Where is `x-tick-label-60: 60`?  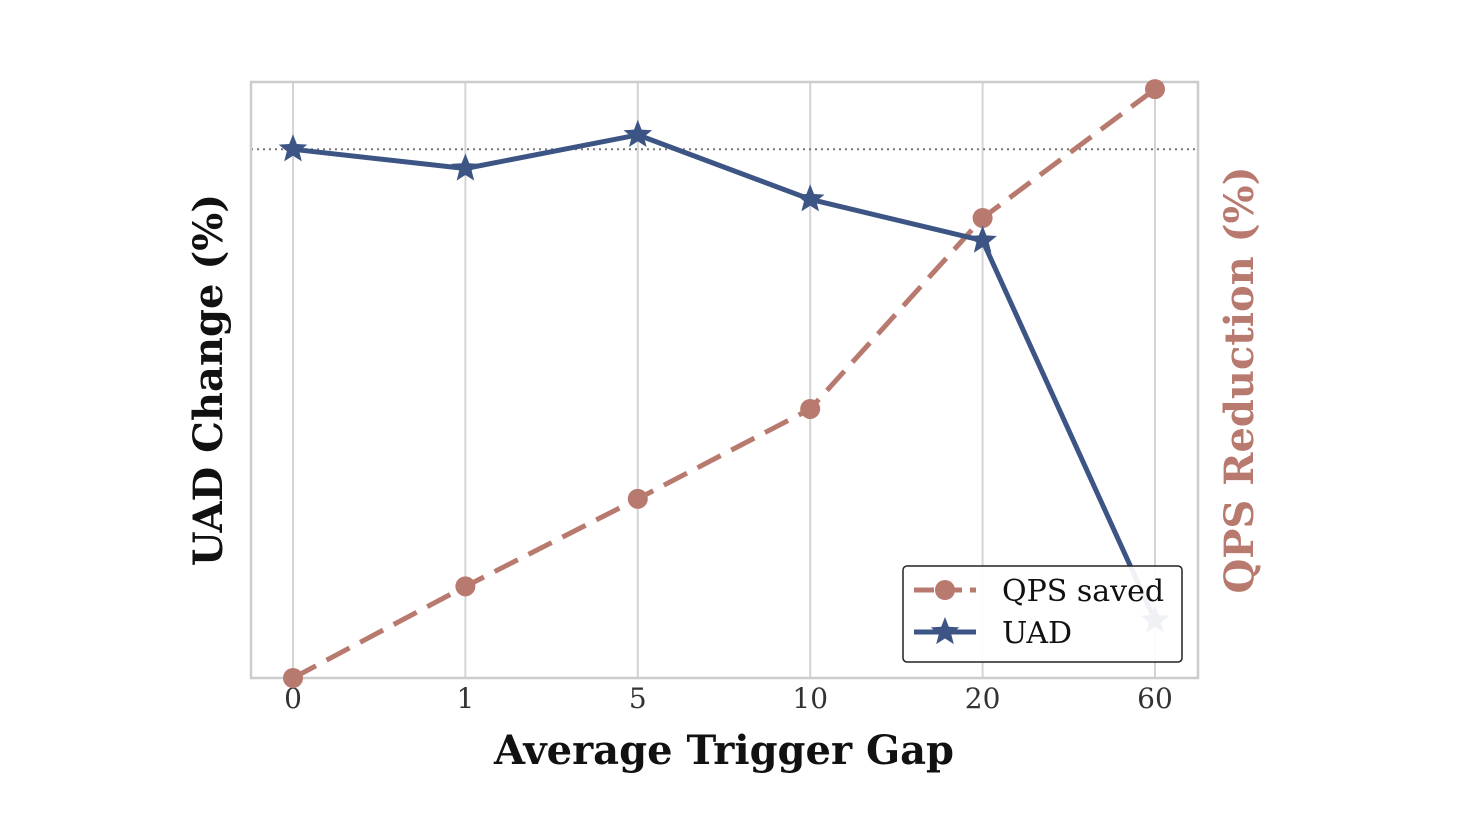 x-tick-label-60: 60 is located at coordinates (1155, 698).